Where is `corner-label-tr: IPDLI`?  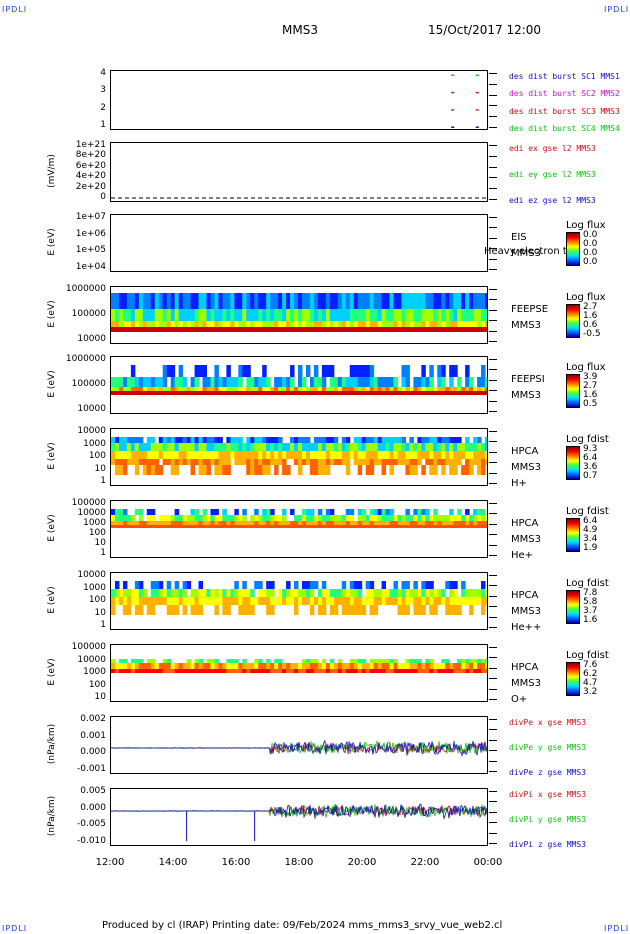 corner-label-tr: IPDLI is located at coordinates (617, 9).